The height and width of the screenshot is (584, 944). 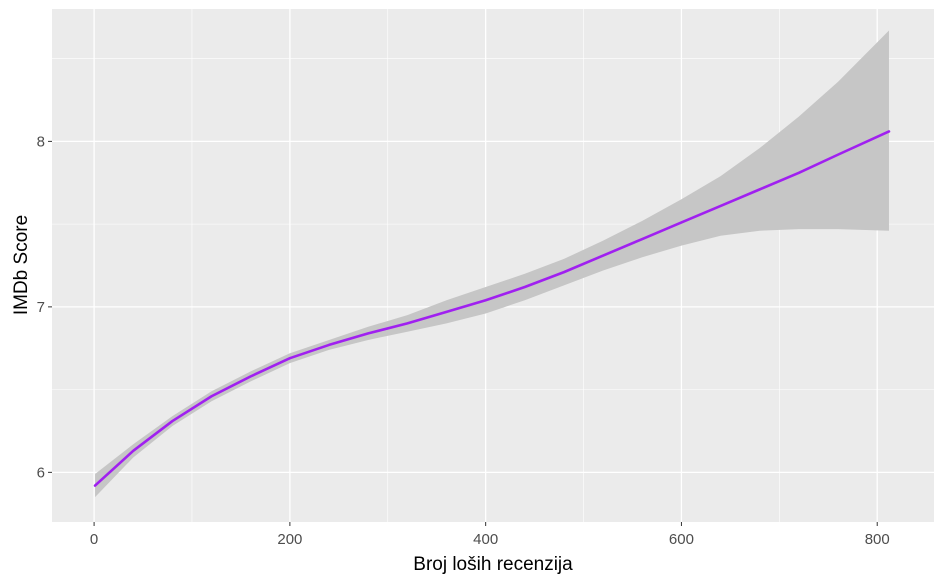 I want to click on x-tick-label: 0, so click(x=94, y=539).